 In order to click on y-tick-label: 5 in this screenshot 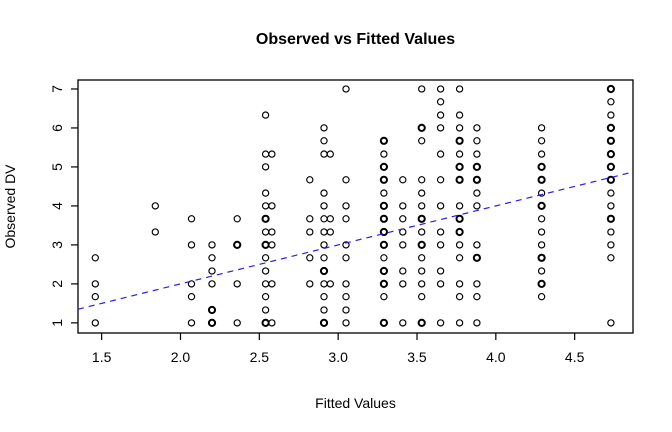, I will do `click(57, 167)`.